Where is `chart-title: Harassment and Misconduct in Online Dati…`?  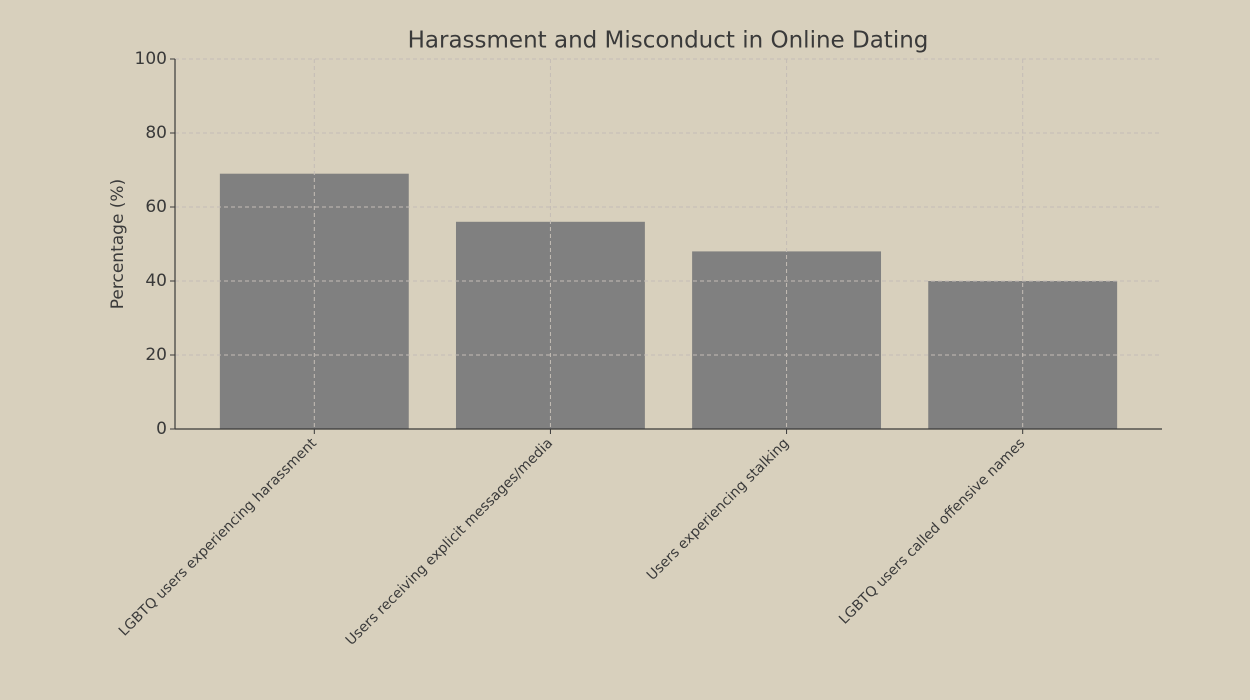 chart-title: Harassment and Misconduct in Online Dati… is located at coordinates (668, 41).